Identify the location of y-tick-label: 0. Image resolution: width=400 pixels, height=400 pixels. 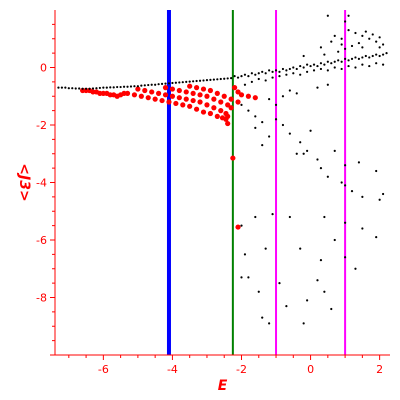
(43, 68).